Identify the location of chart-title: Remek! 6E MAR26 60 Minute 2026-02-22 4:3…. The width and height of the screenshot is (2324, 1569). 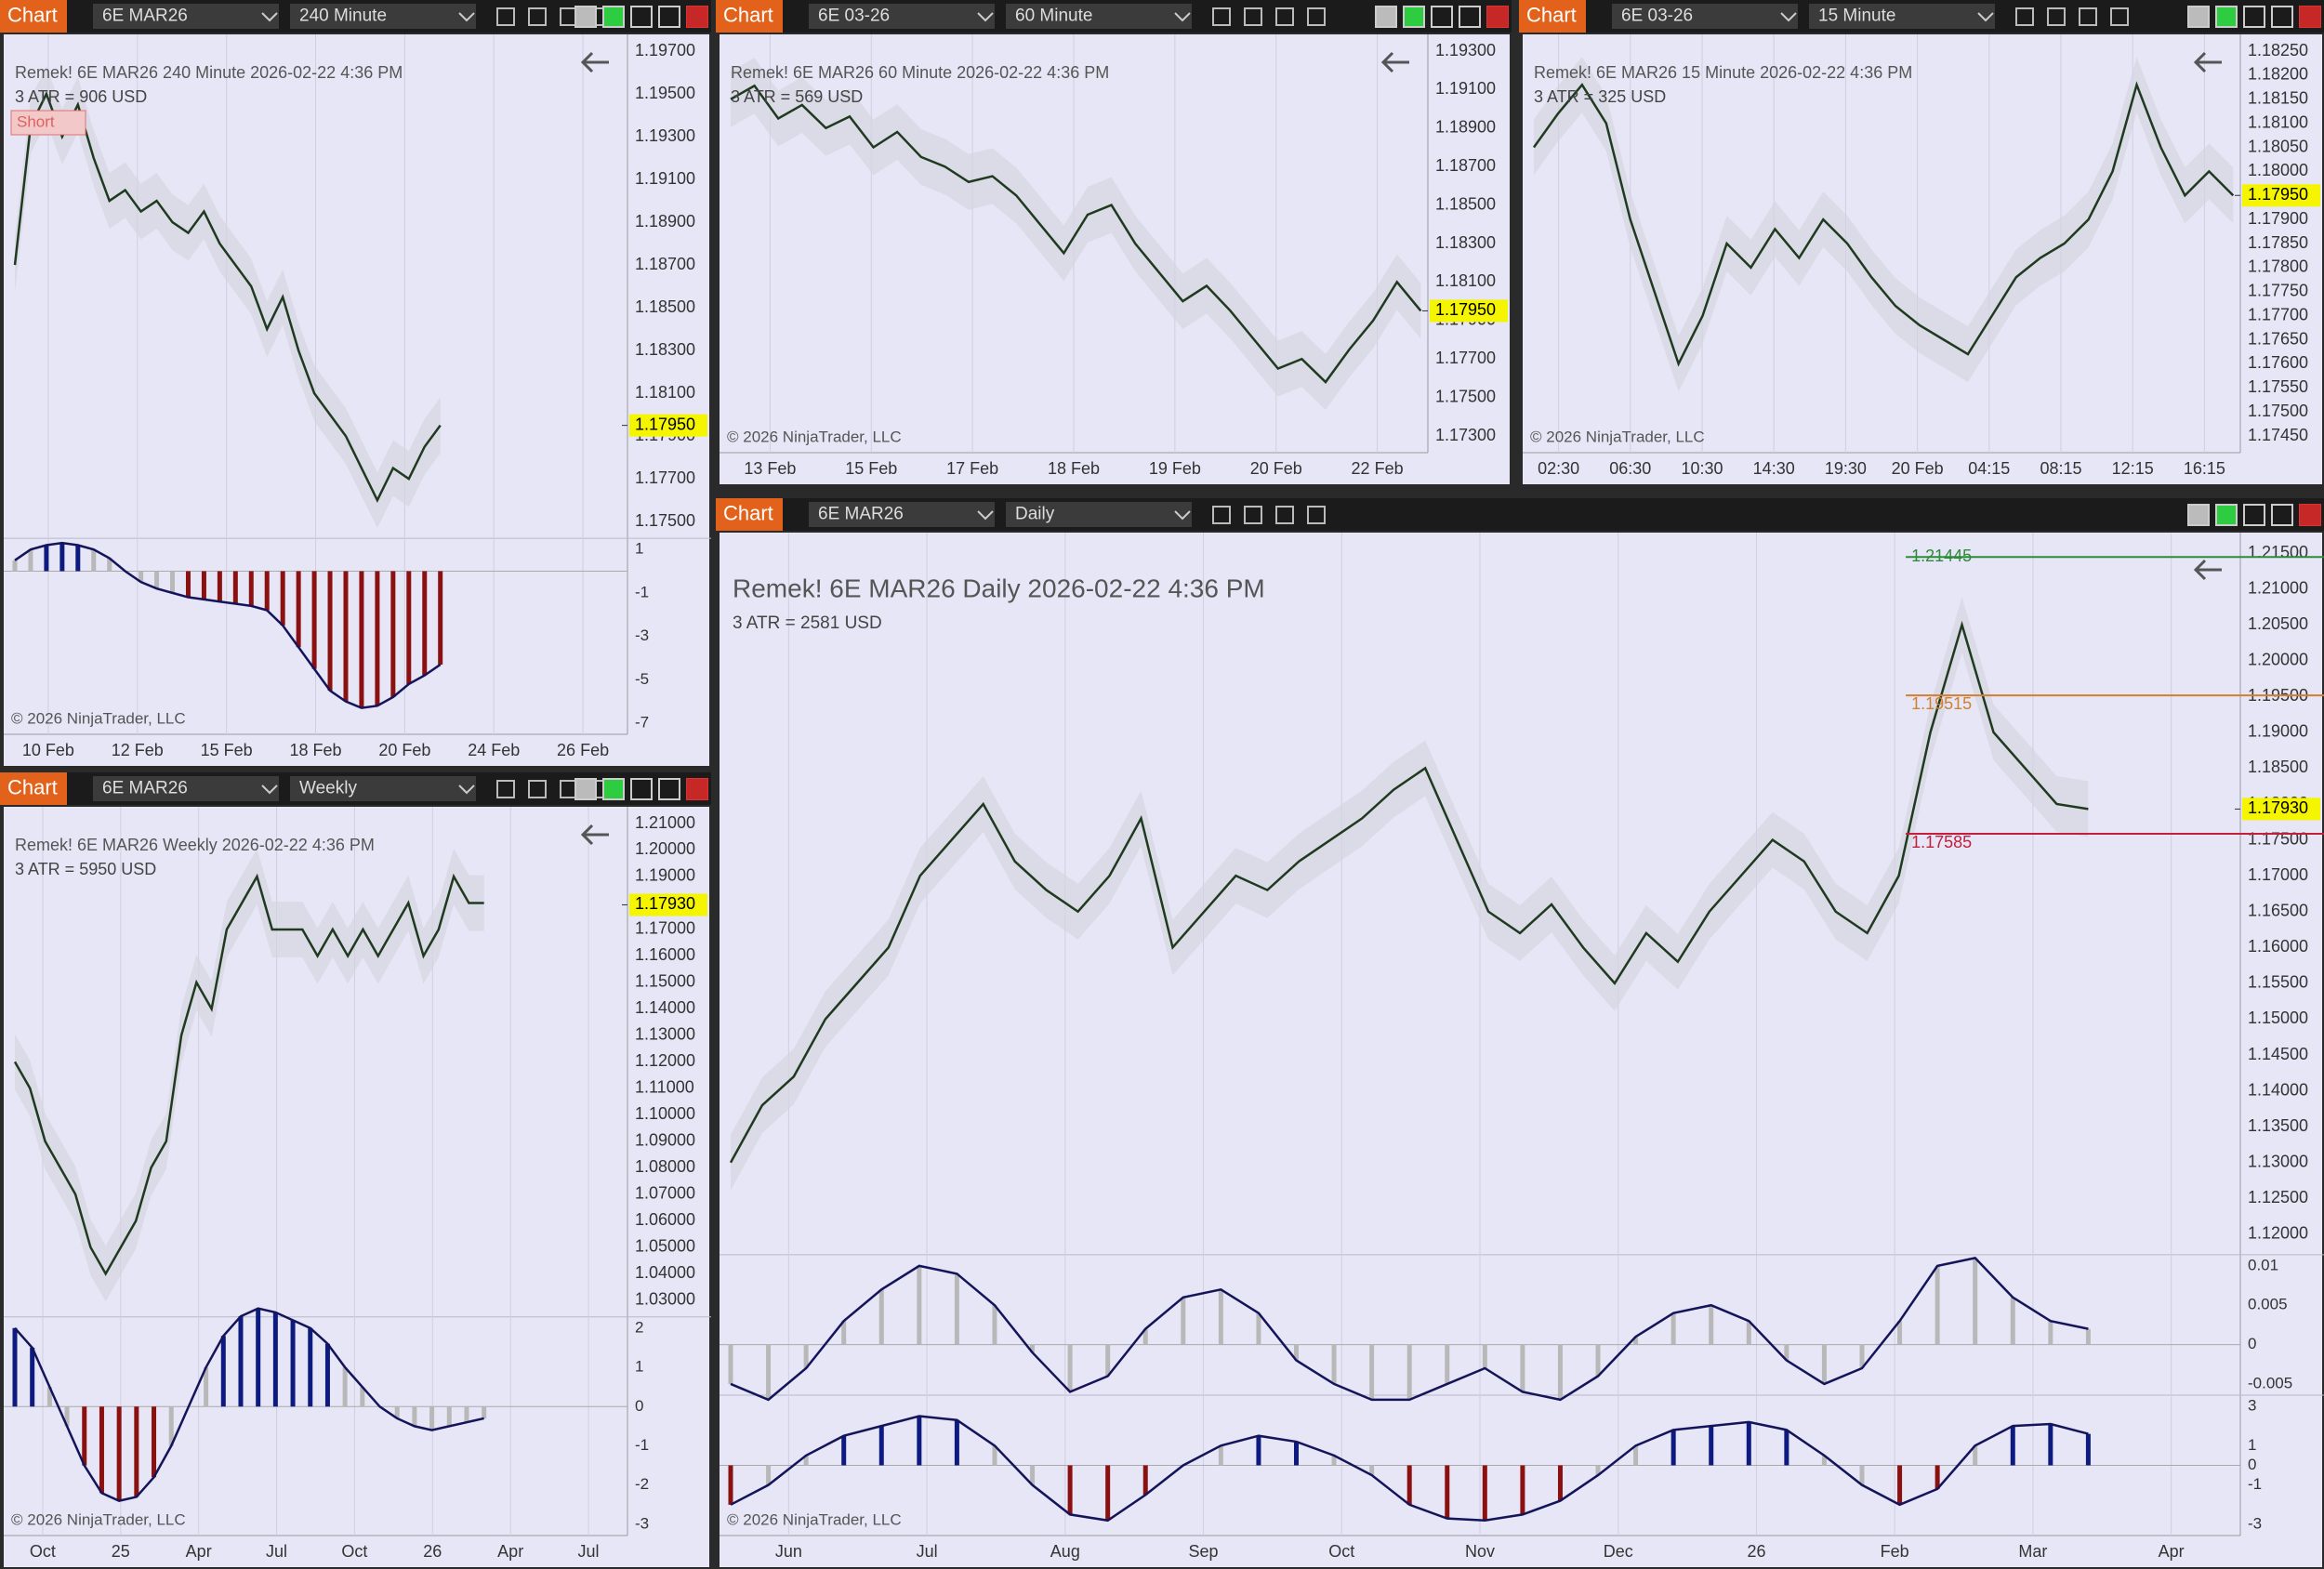
(920, 72).